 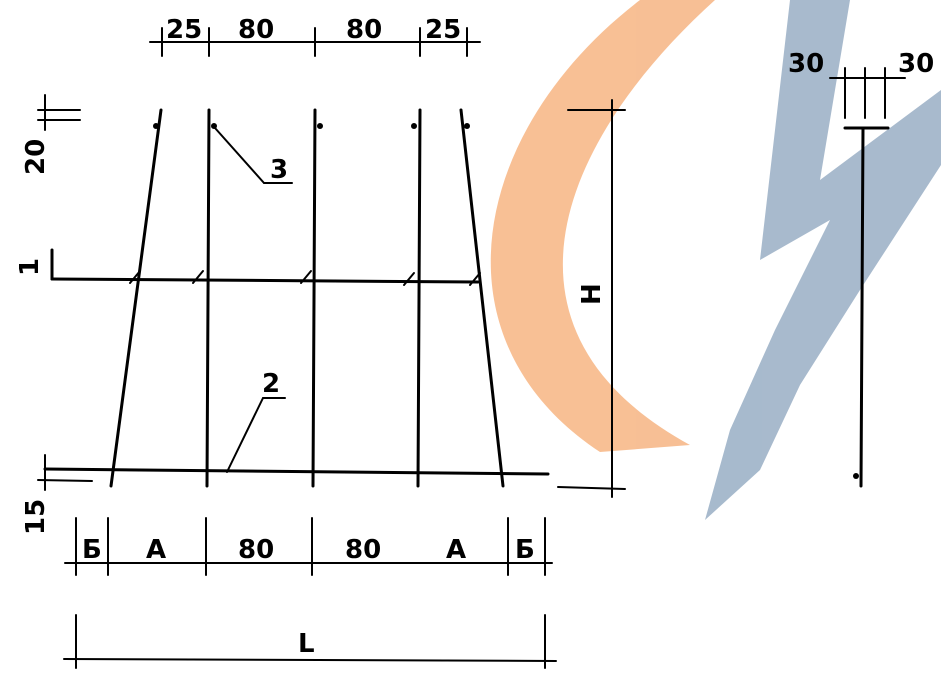 I want to click on dim-detail-30-right: 30, so click(x=916, y=64).